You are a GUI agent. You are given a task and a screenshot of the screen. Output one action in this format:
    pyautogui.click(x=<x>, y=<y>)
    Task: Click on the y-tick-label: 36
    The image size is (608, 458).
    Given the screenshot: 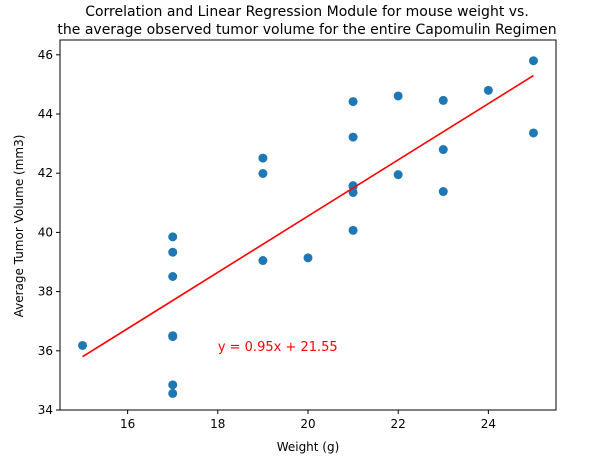 What is the action you would take?
    pyautogui.click(x=45, y=351)
    